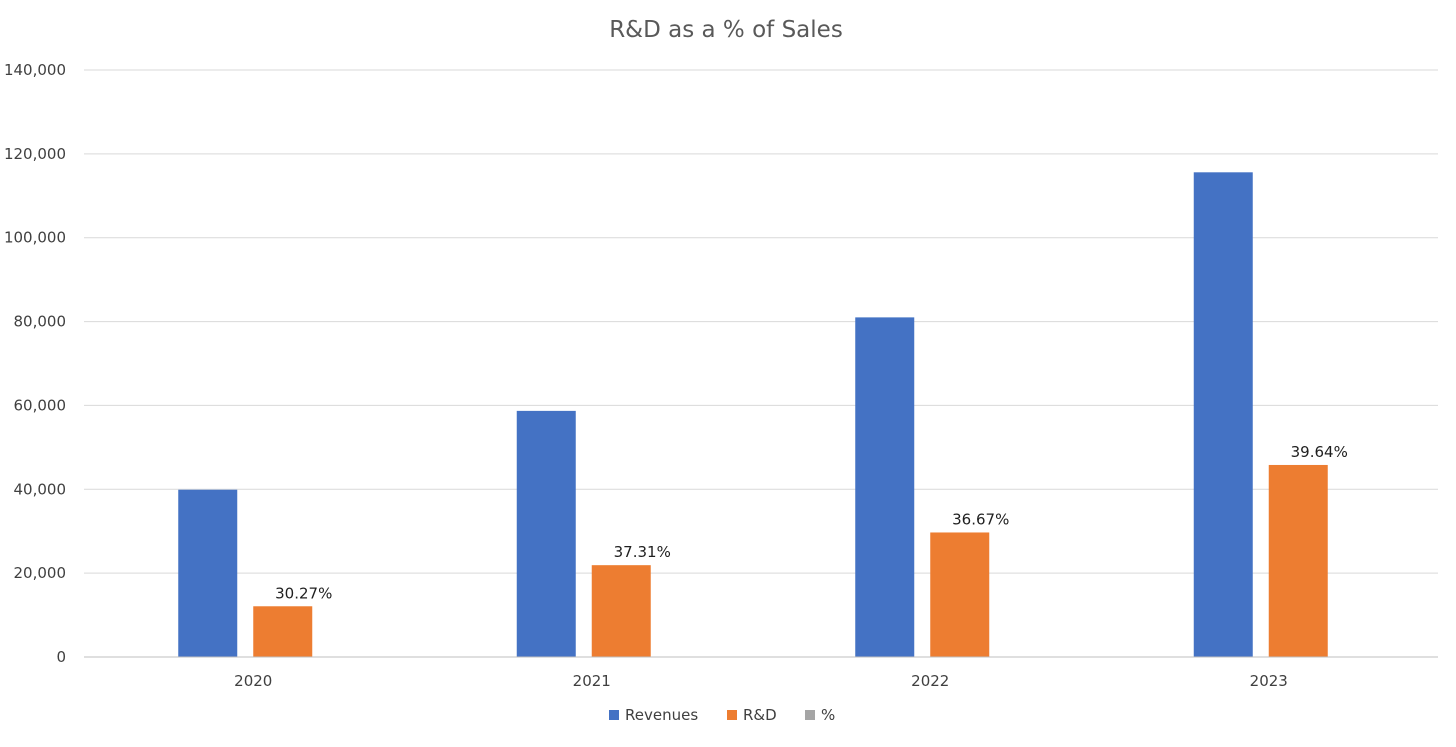 The image size is (1456, 747). I want to click on legend-label: R&D, so click(760, 715).